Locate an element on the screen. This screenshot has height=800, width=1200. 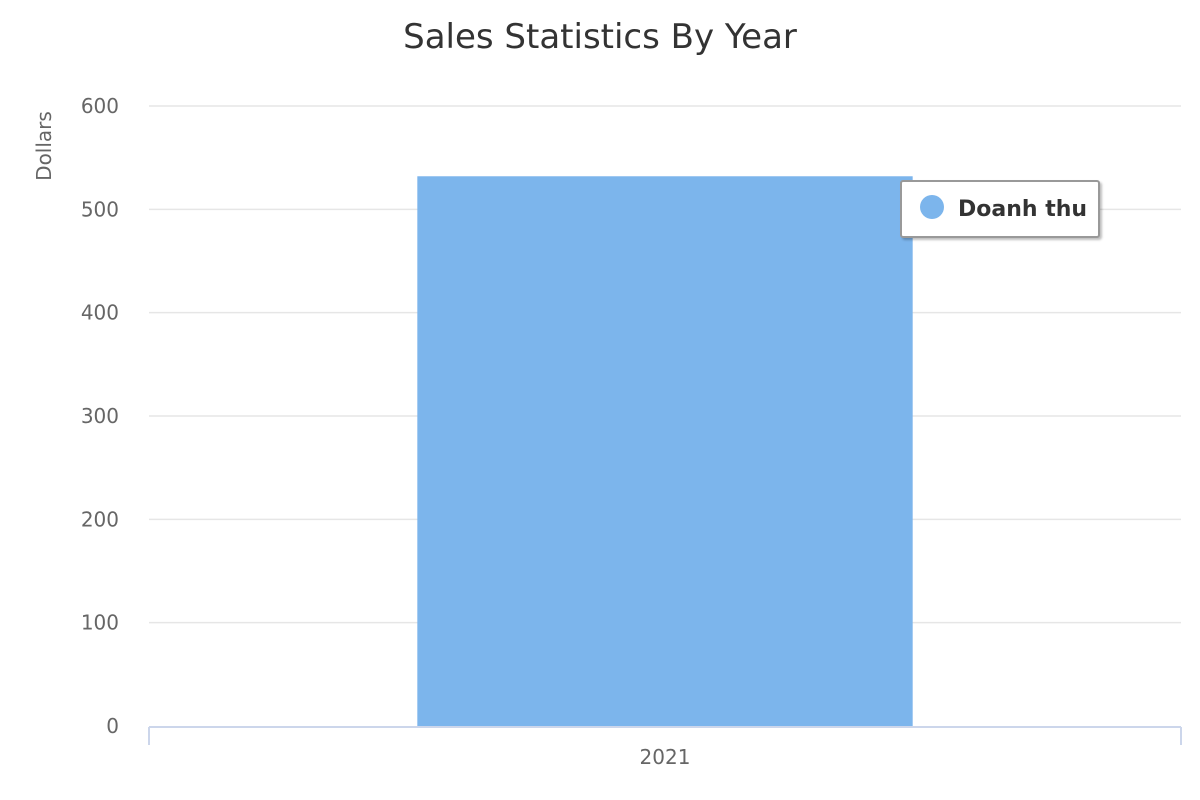
chart-title: Sales Statistics By Year is located at coordinates (600, 37).